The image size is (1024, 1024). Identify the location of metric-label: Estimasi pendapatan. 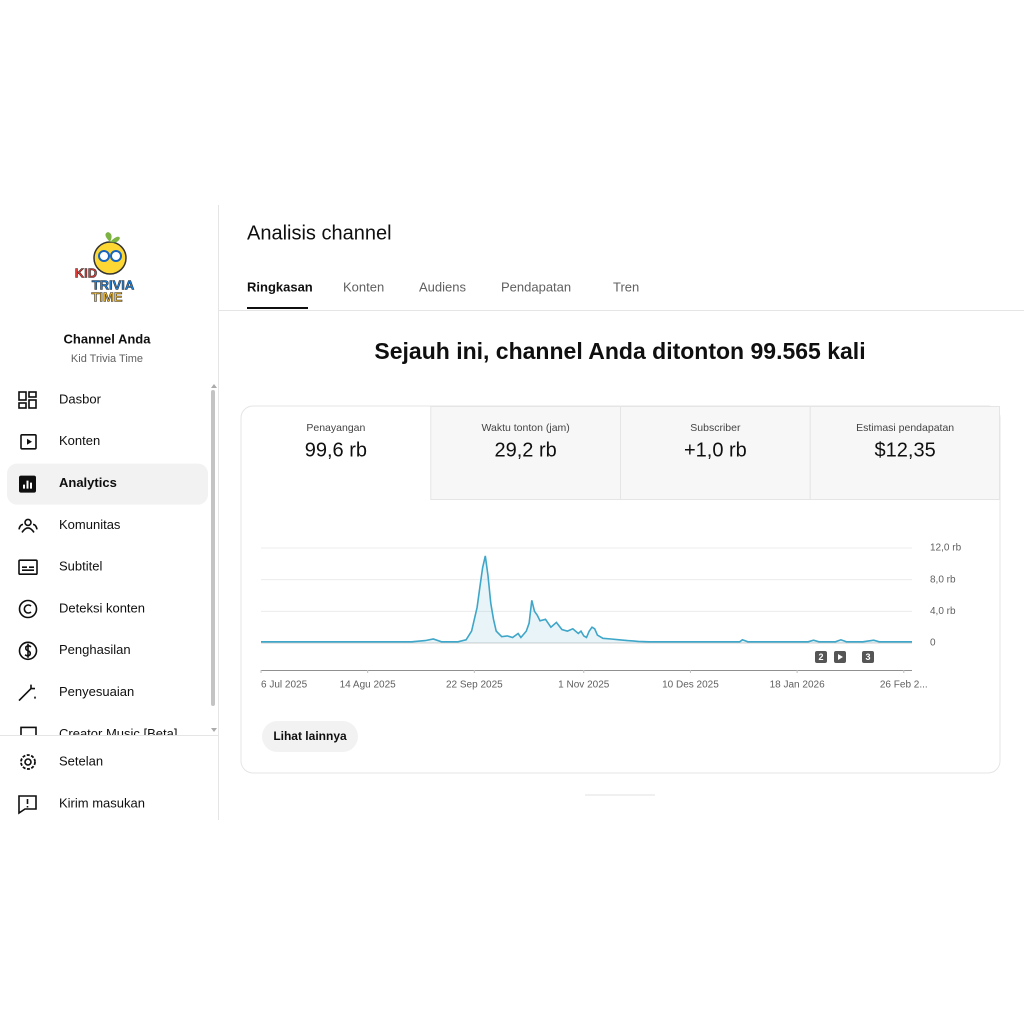
(905, 428).